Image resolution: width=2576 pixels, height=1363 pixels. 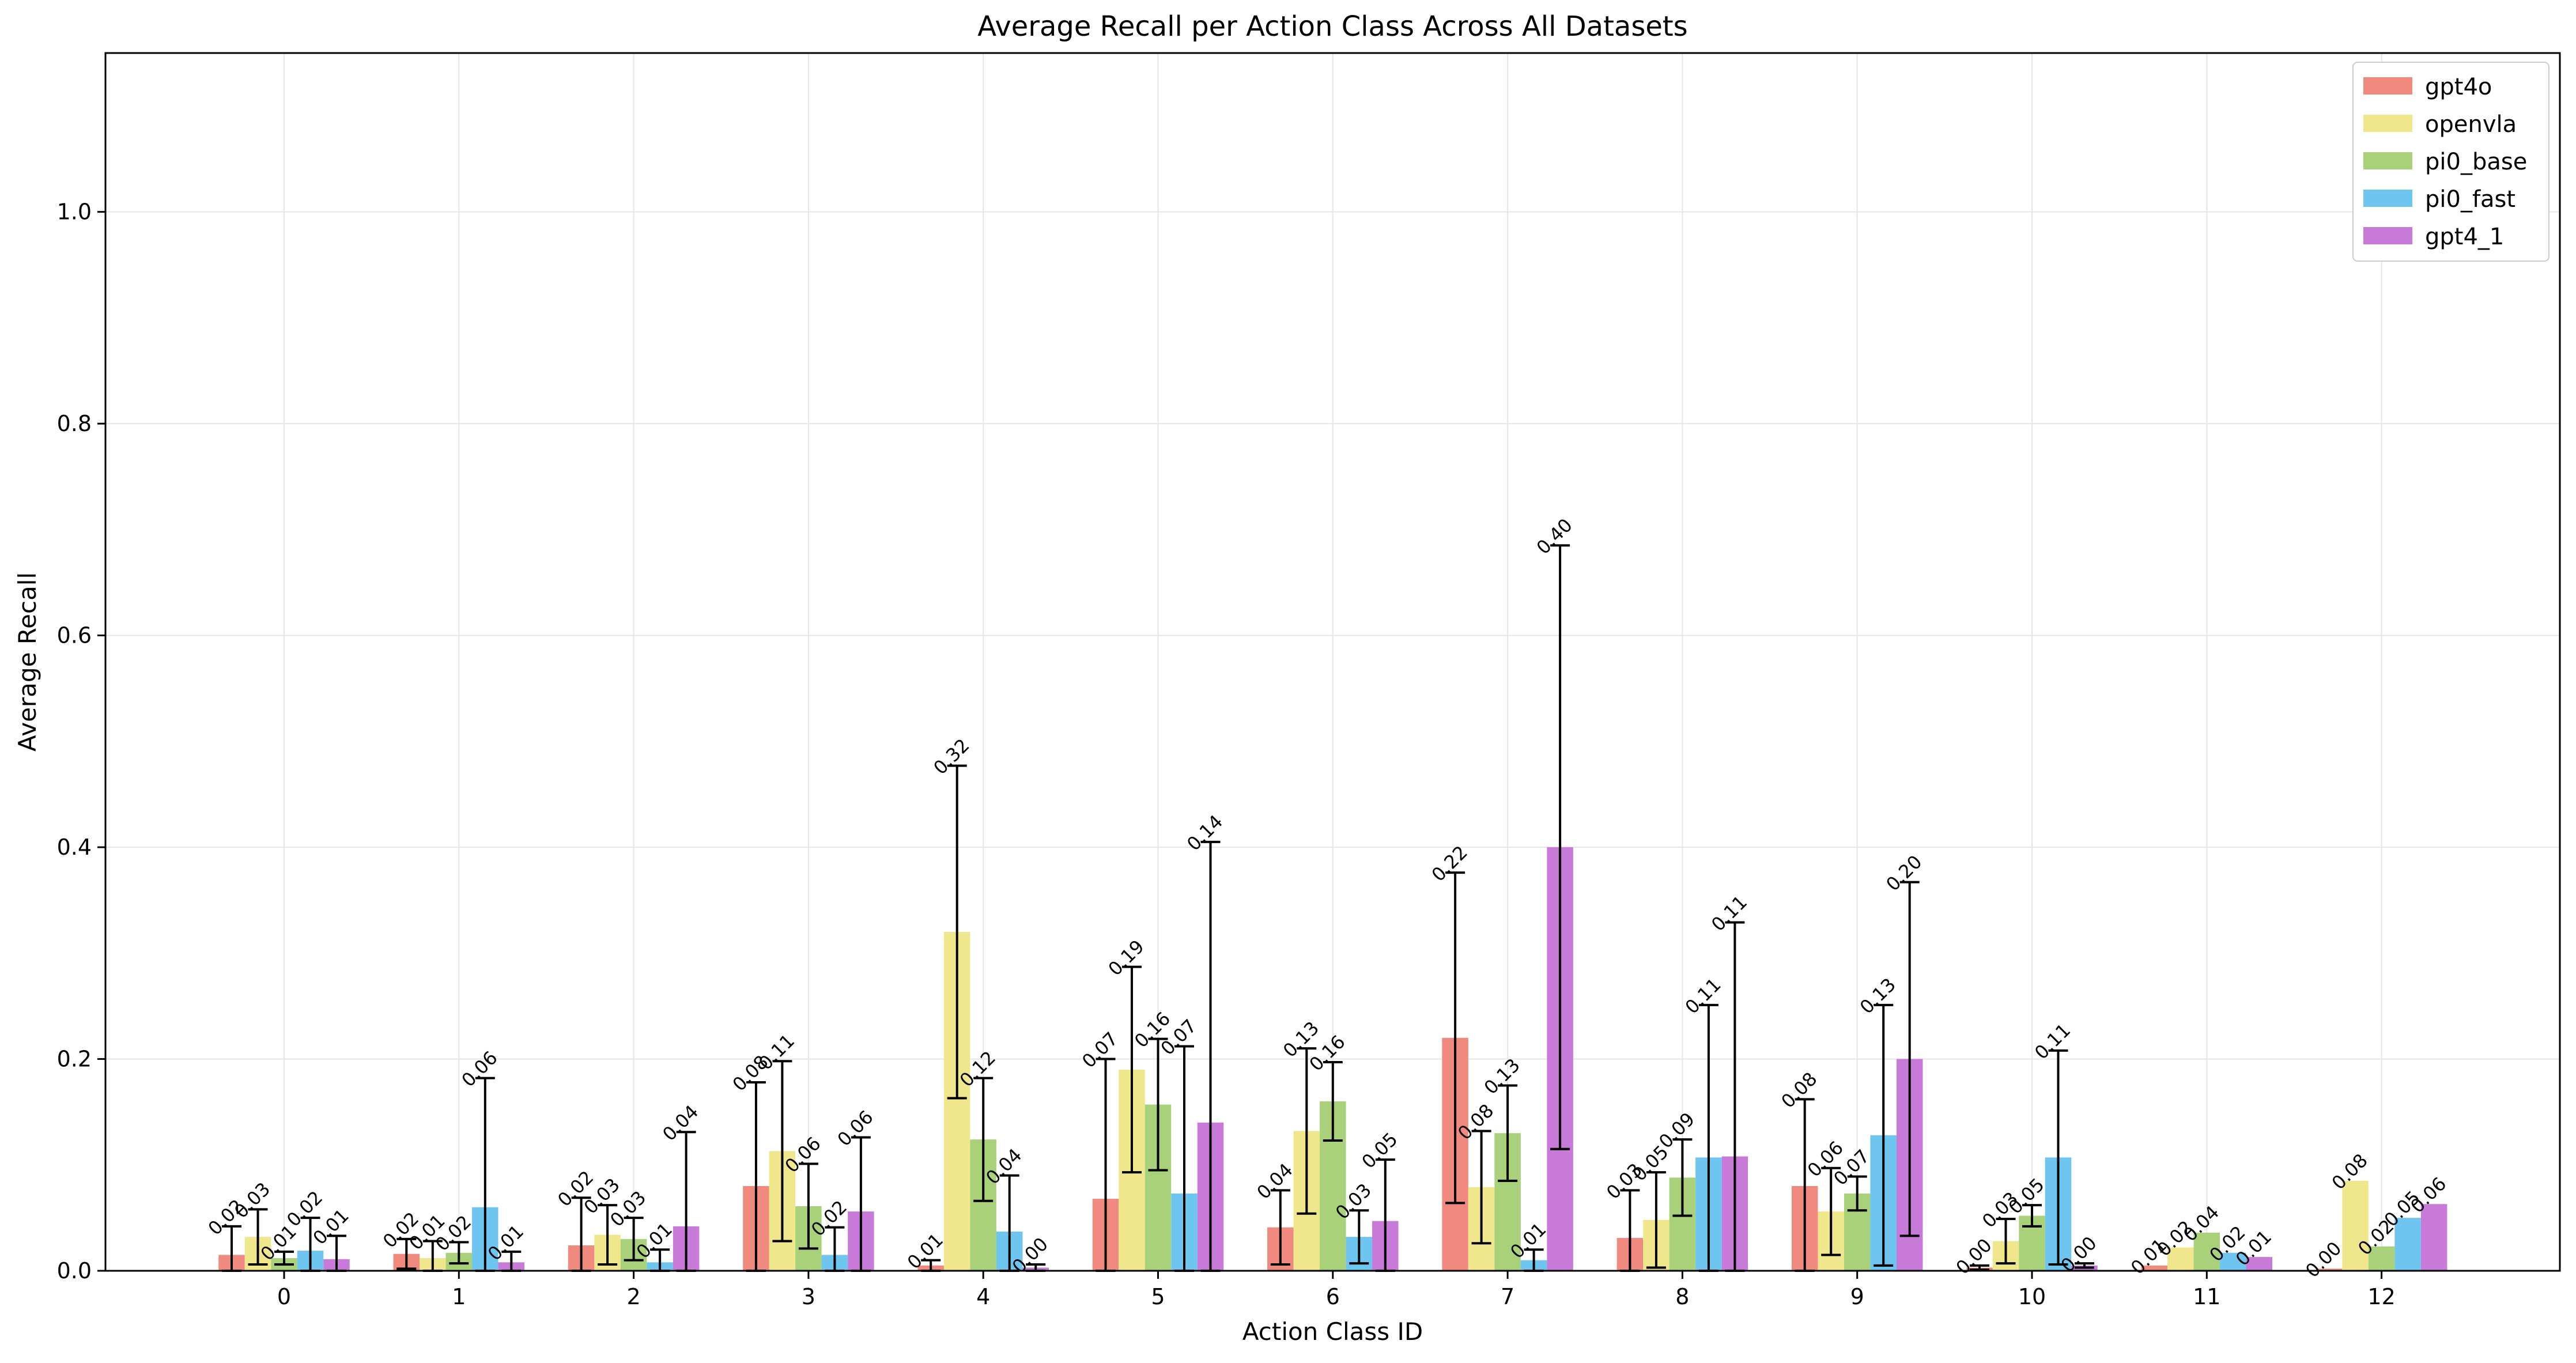 What do you see at coordinates (1100, 1050) in the screenshot?
I see `data-label-gpt4o: 0.07` at bounding box center [1100, 1050].